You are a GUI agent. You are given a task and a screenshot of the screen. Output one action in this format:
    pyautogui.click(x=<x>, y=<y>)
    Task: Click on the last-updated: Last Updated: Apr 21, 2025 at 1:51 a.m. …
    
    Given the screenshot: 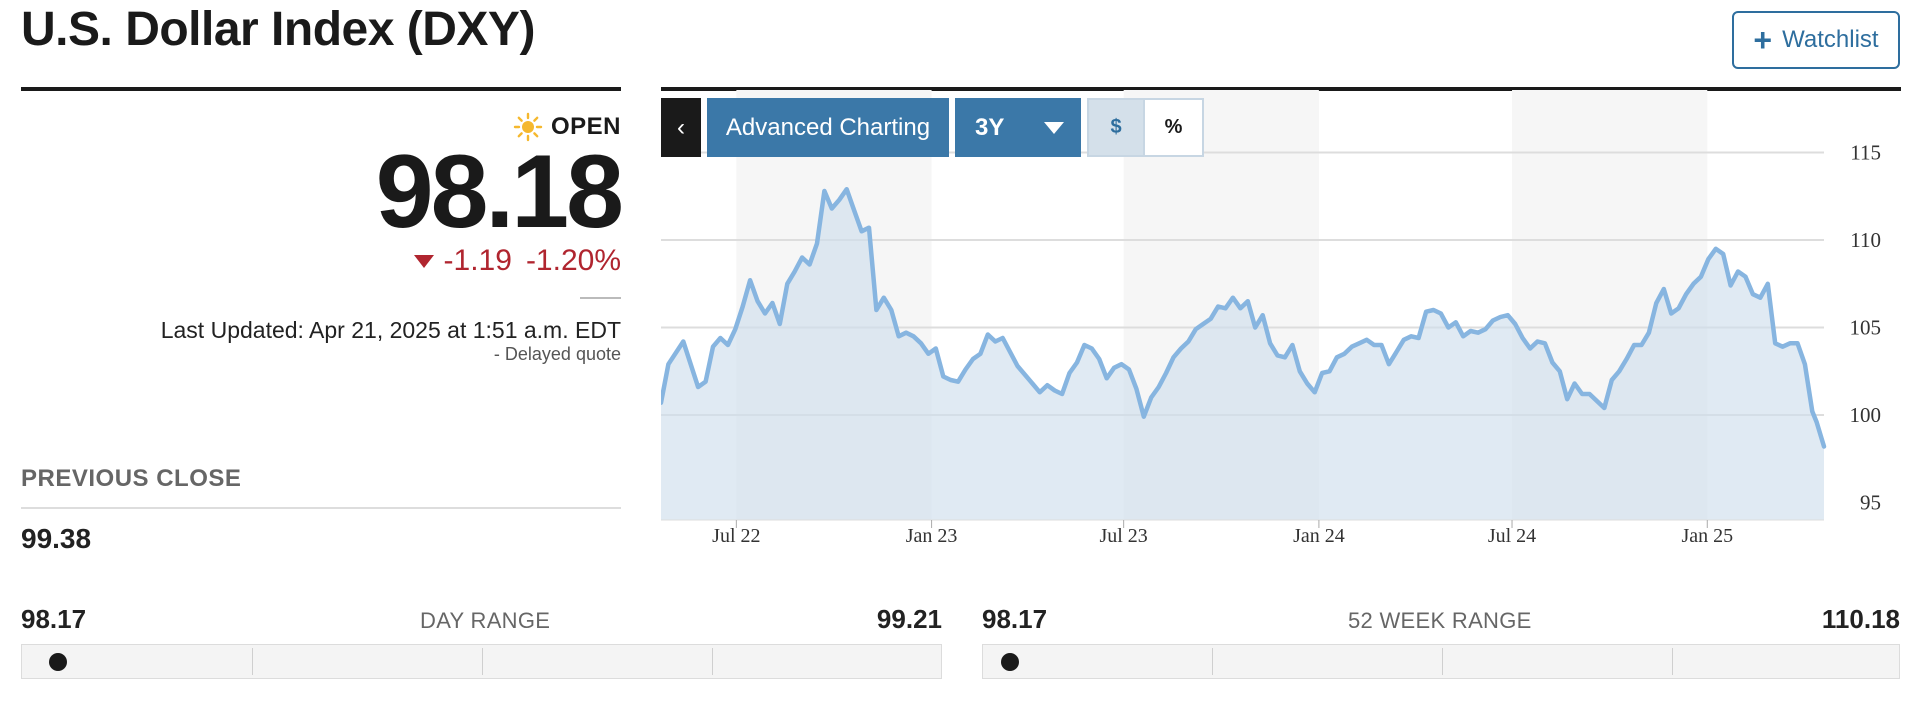 What is the action you would take?
    pyautogui.click(x=390, y=330)
    